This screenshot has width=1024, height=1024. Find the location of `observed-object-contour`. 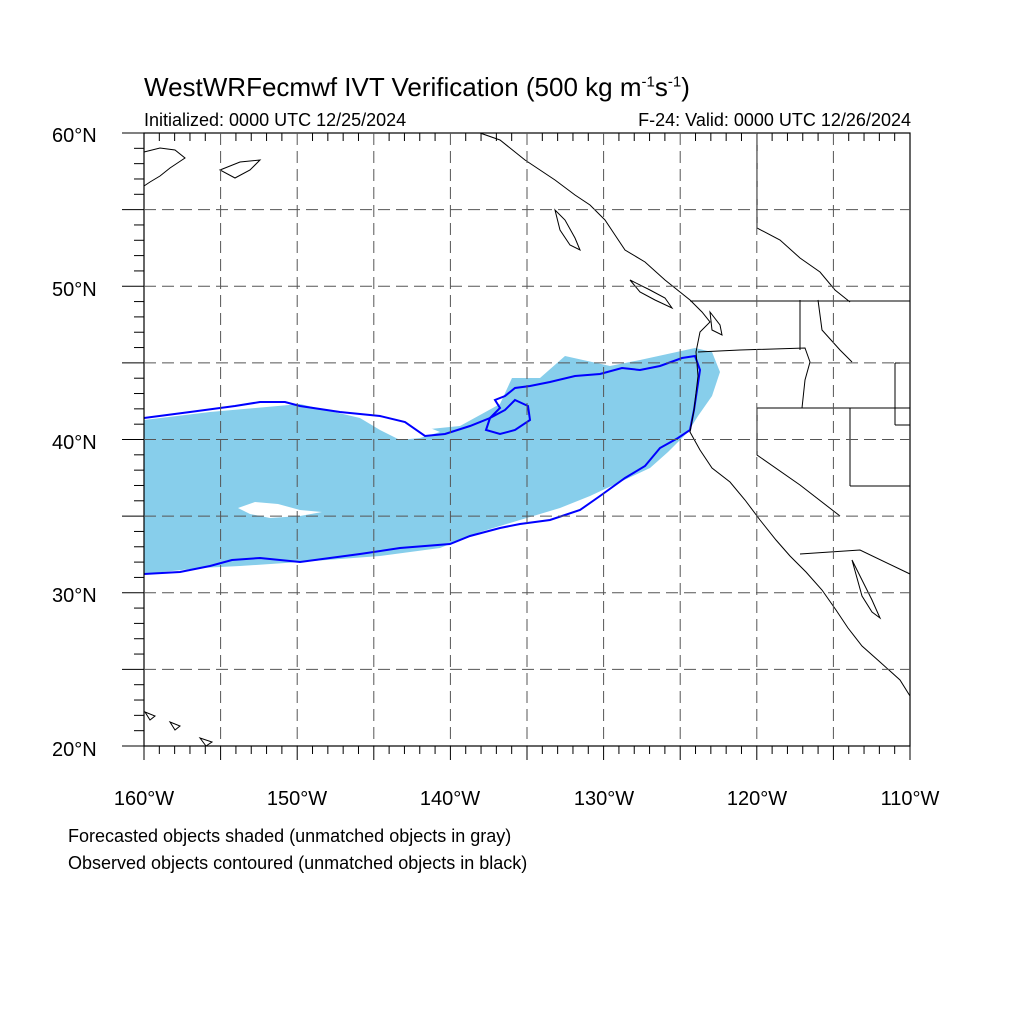

observed-object-contour is located at coordinates (422, 464).